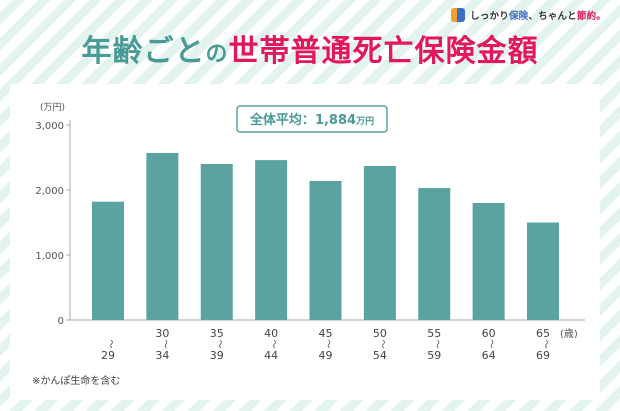 This screenshot has width=620, height=411. What do you see at coordinates (49, 256) in the screenshot?
I see `y-tick-label: 1,000` at bounding box center [49, 256].